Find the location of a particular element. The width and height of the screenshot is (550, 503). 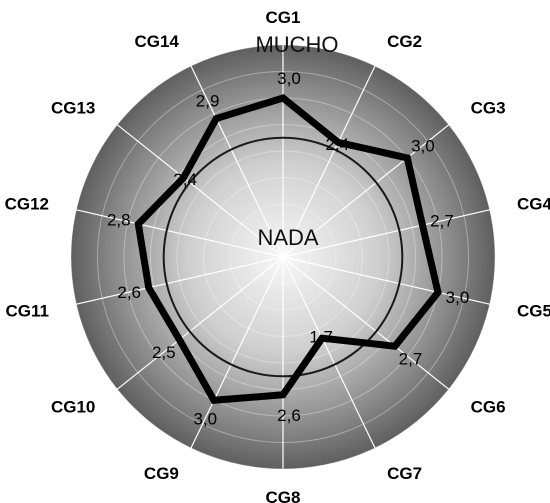

category-label-cg7: CG7 is located at coordinates (404, 473).